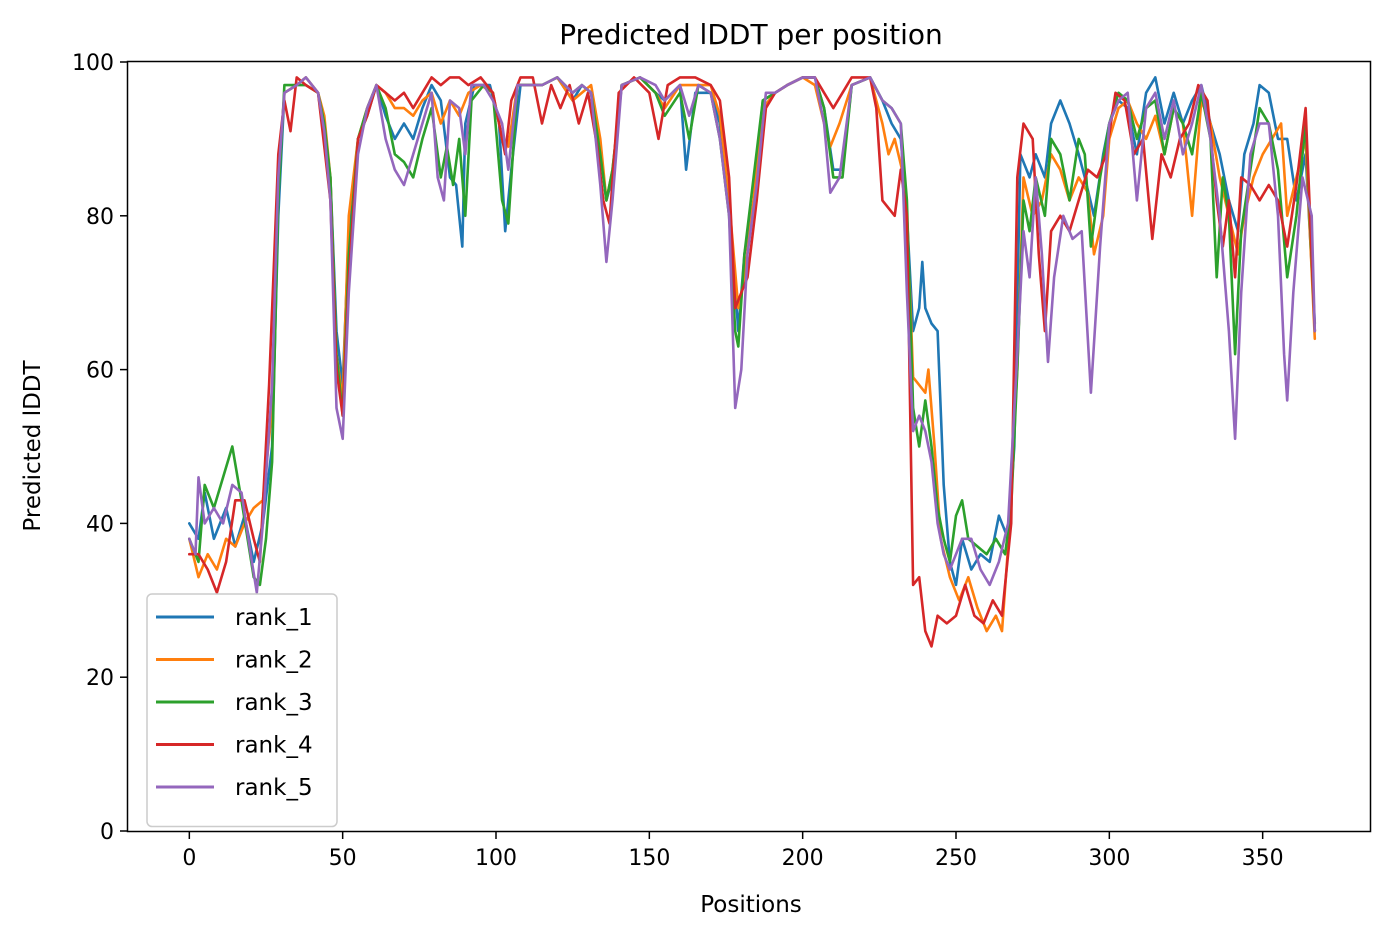 This screenshot has width=1391, height=939. What do you see at coordinates (956, 858) in the screenshot?
I see `x-tick-label: 250` at bounding box center [956, 858].